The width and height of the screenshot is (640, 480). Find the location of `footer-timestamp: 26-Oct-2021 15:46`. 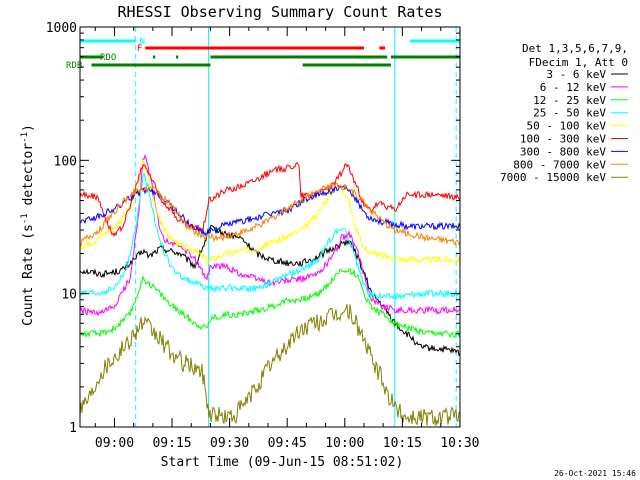

footer-timestamp: 26-Oct-2021 15:46 is located at coordinates (595, 473).